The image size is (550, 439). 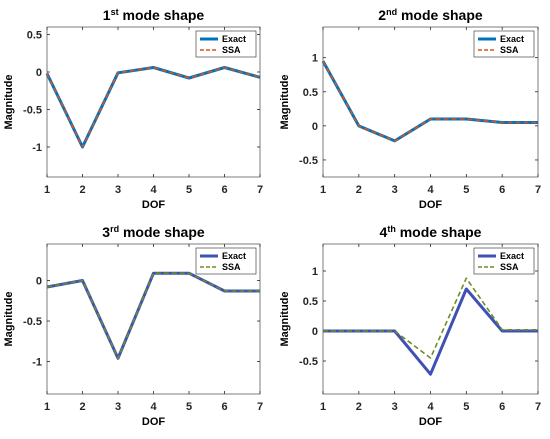 I want to click on chart-title: 3rd mode shape, so click(x=153, y=232).